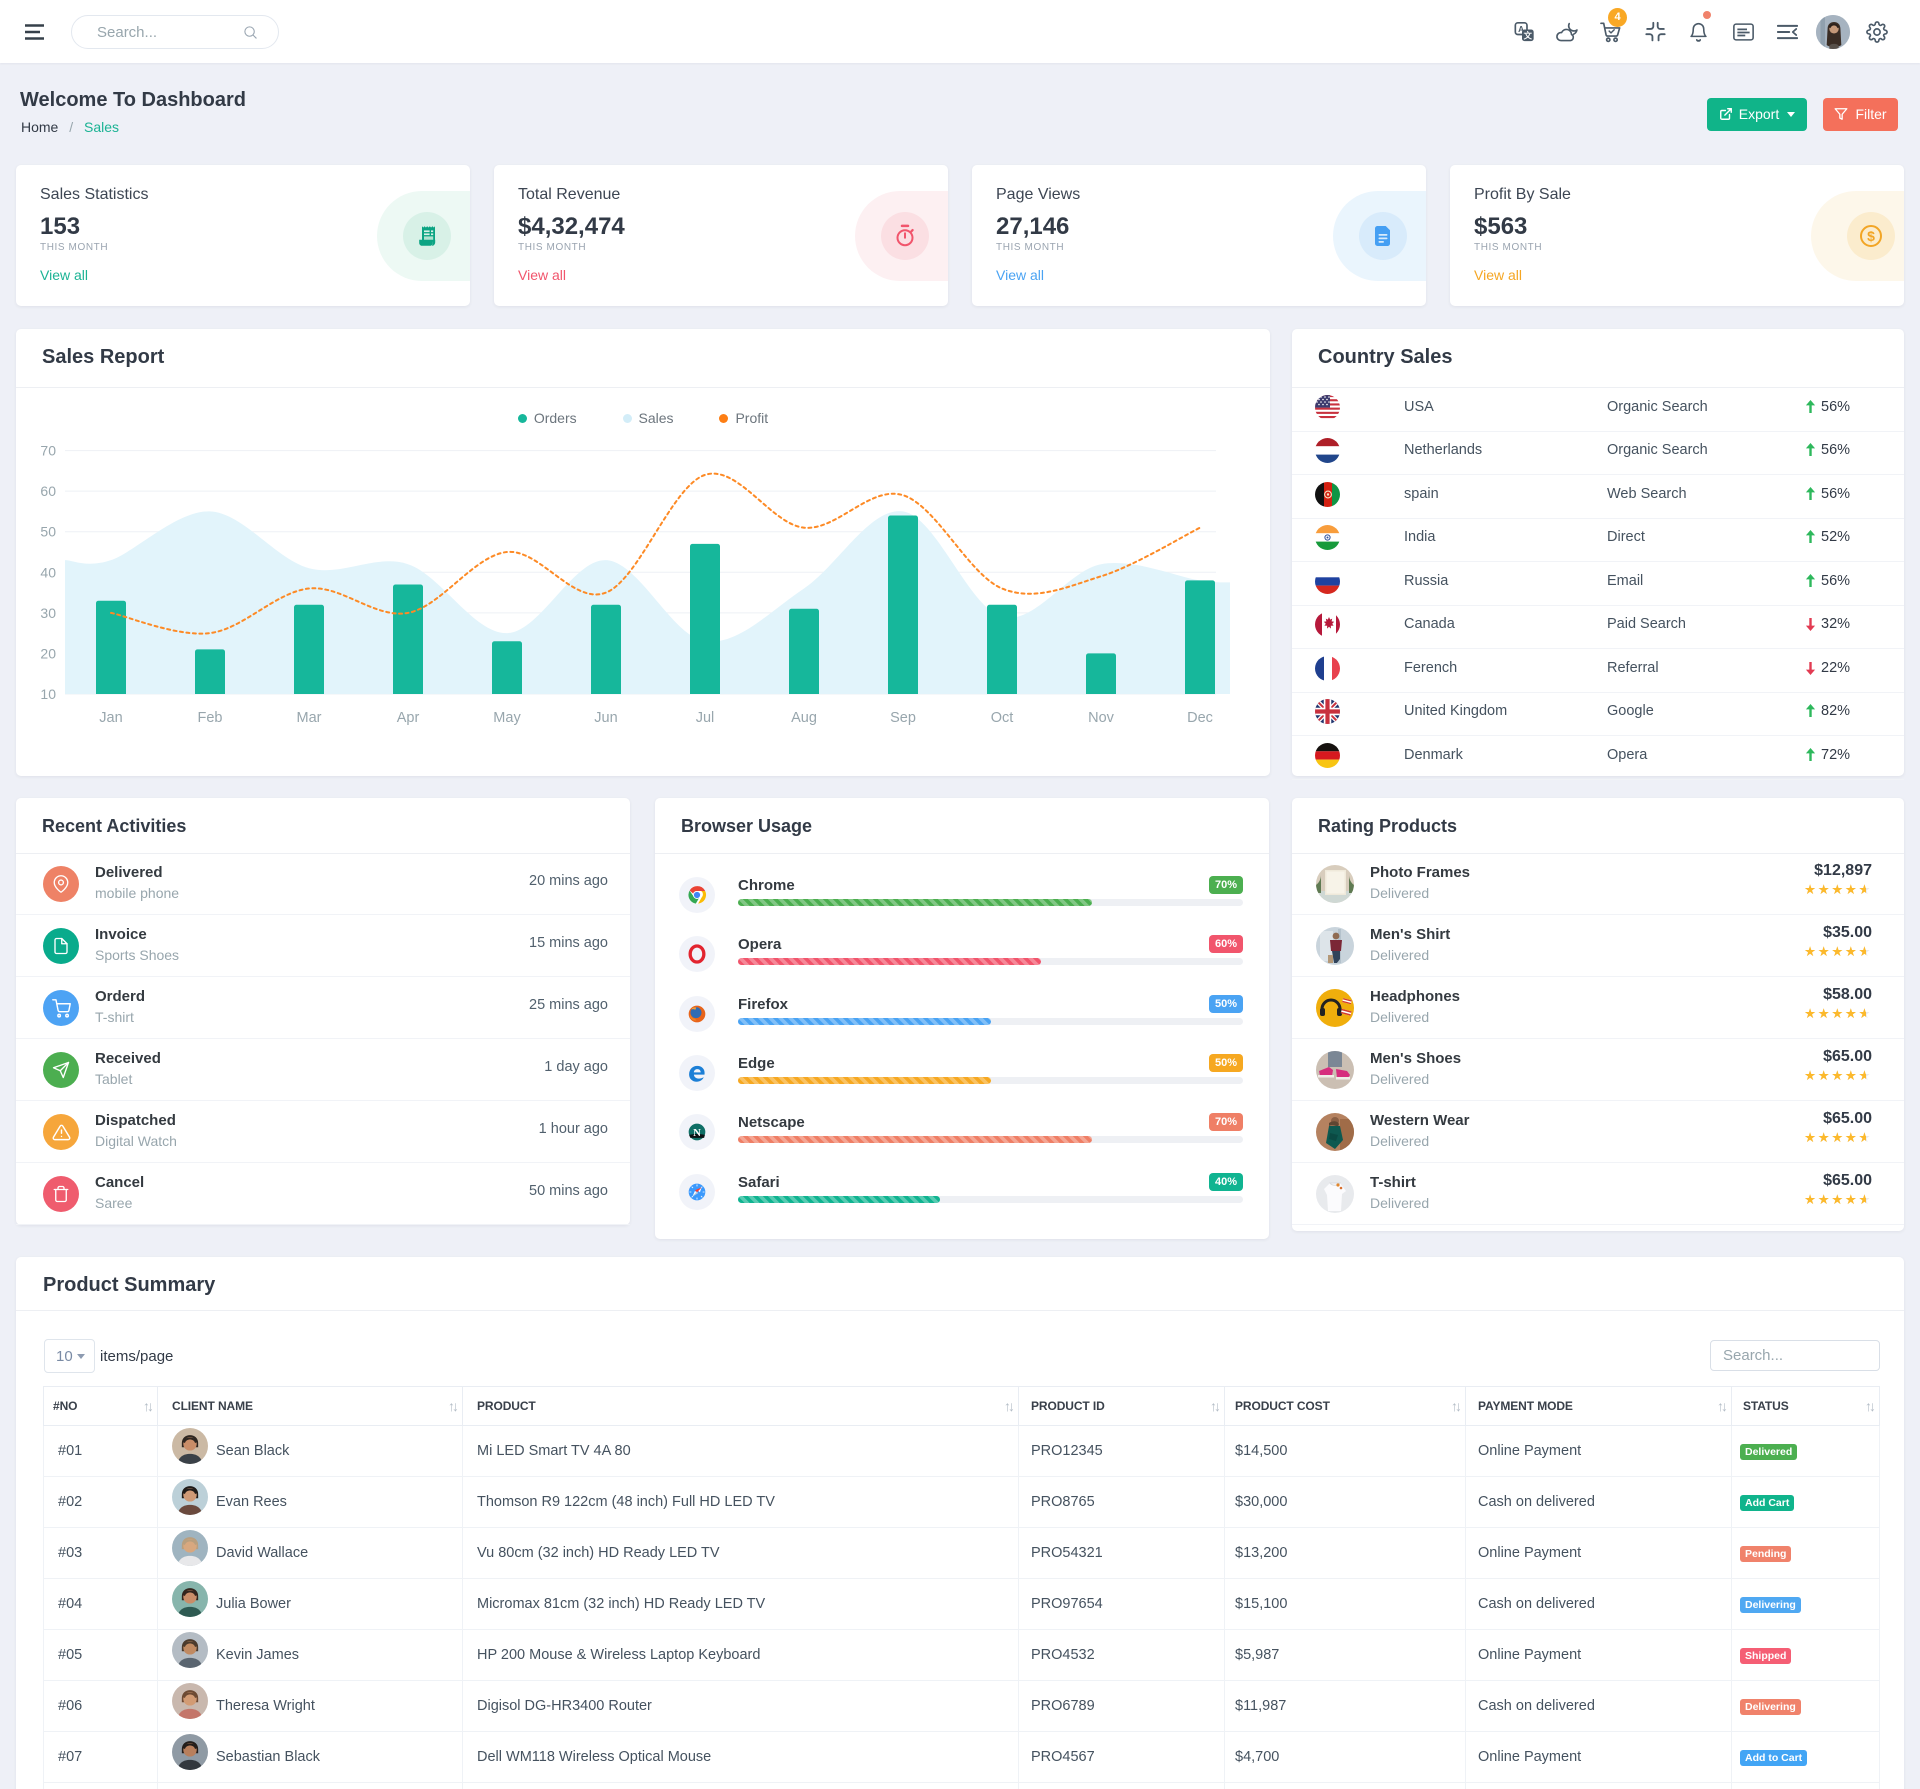 This screenshot has height=1789, width=1920. Describe the element at coordinates (48, 572) in the screenshot. I see `svg-text: 40` at that location.